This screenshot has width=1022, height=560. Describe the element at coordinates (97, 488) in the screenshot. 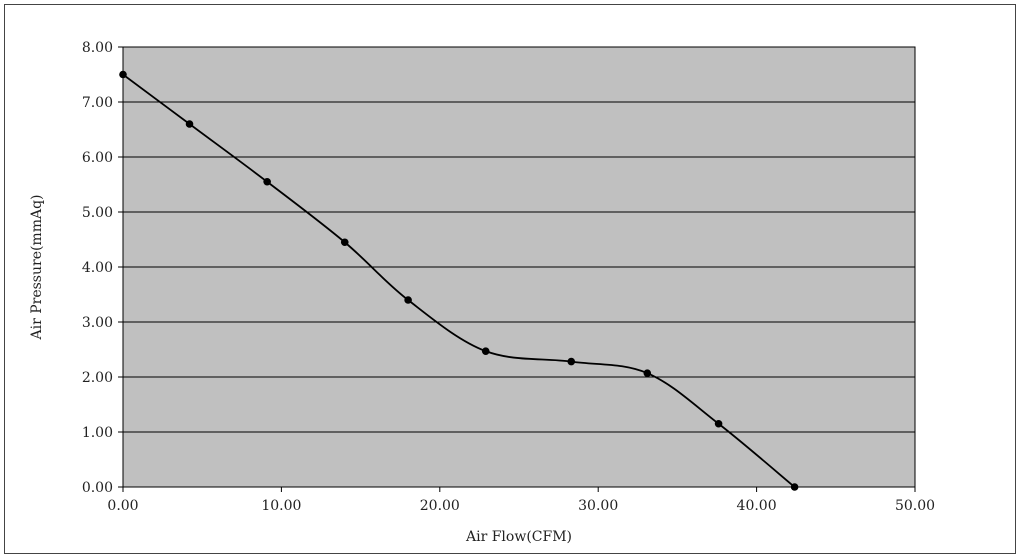

I see `y-tick-label-0: 0.00` at that location.